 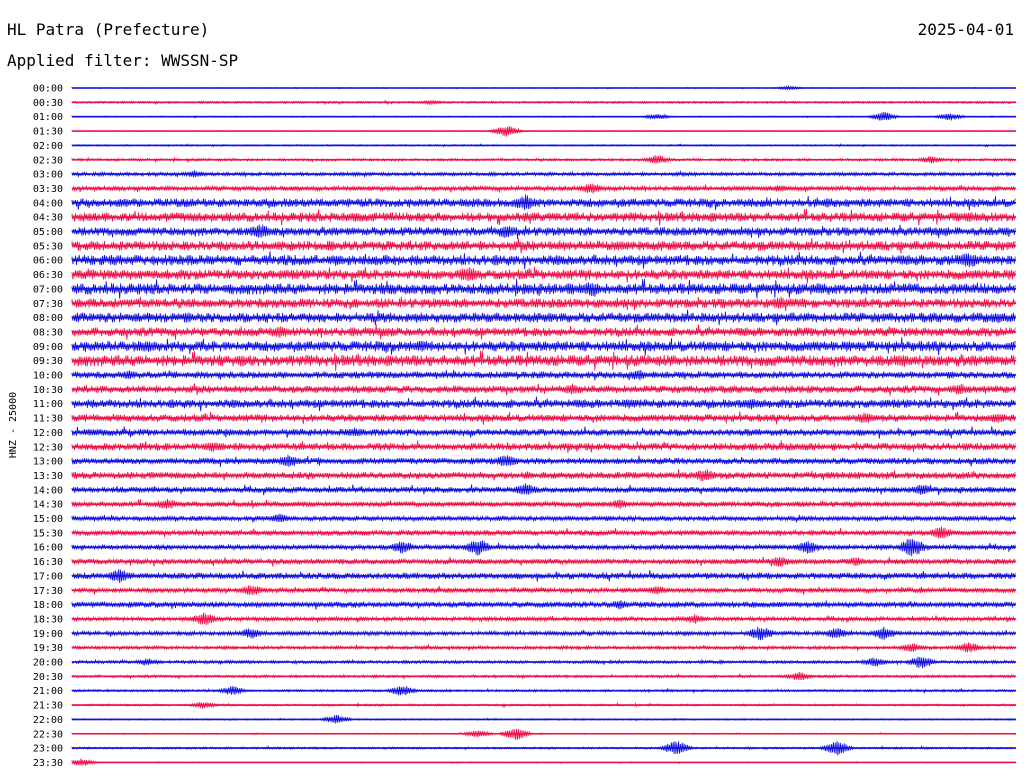 I want to click on station-title: HL Patra (Prefecture), so click(x=108, y=29).